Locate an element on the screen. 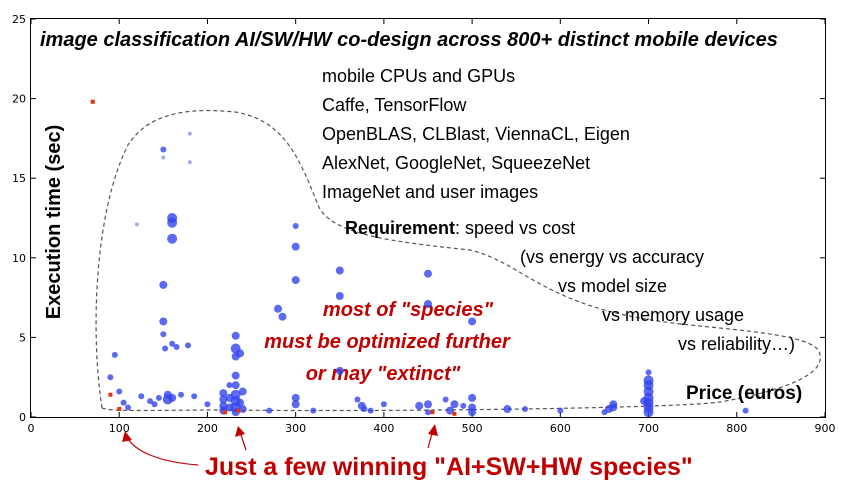 The width and height of the screenshot is (847, 495). x-tick-label: 0 is located at coordinates (31, 428).